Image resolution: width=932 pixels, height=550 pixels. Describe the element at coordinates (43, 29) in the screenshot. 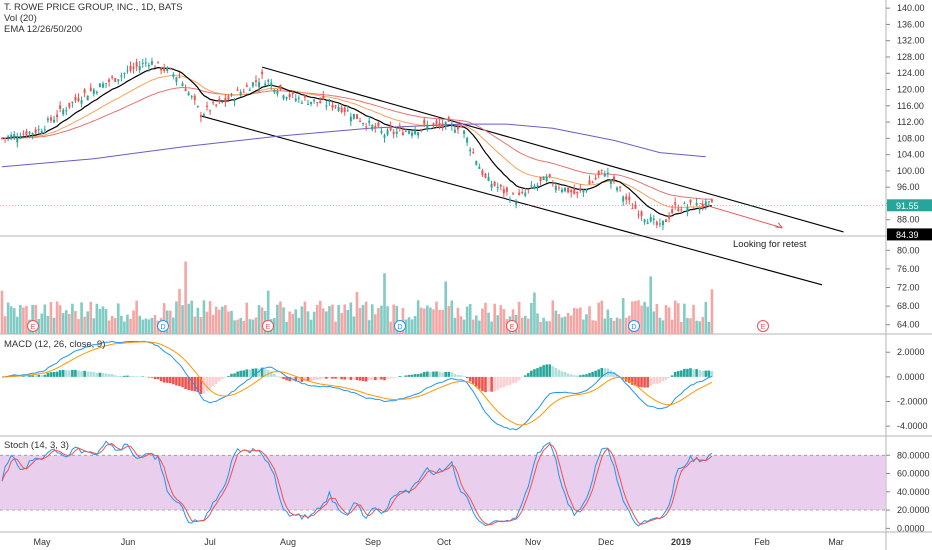

I see `ema-legend: EMA 12/26/50/200` at that location.